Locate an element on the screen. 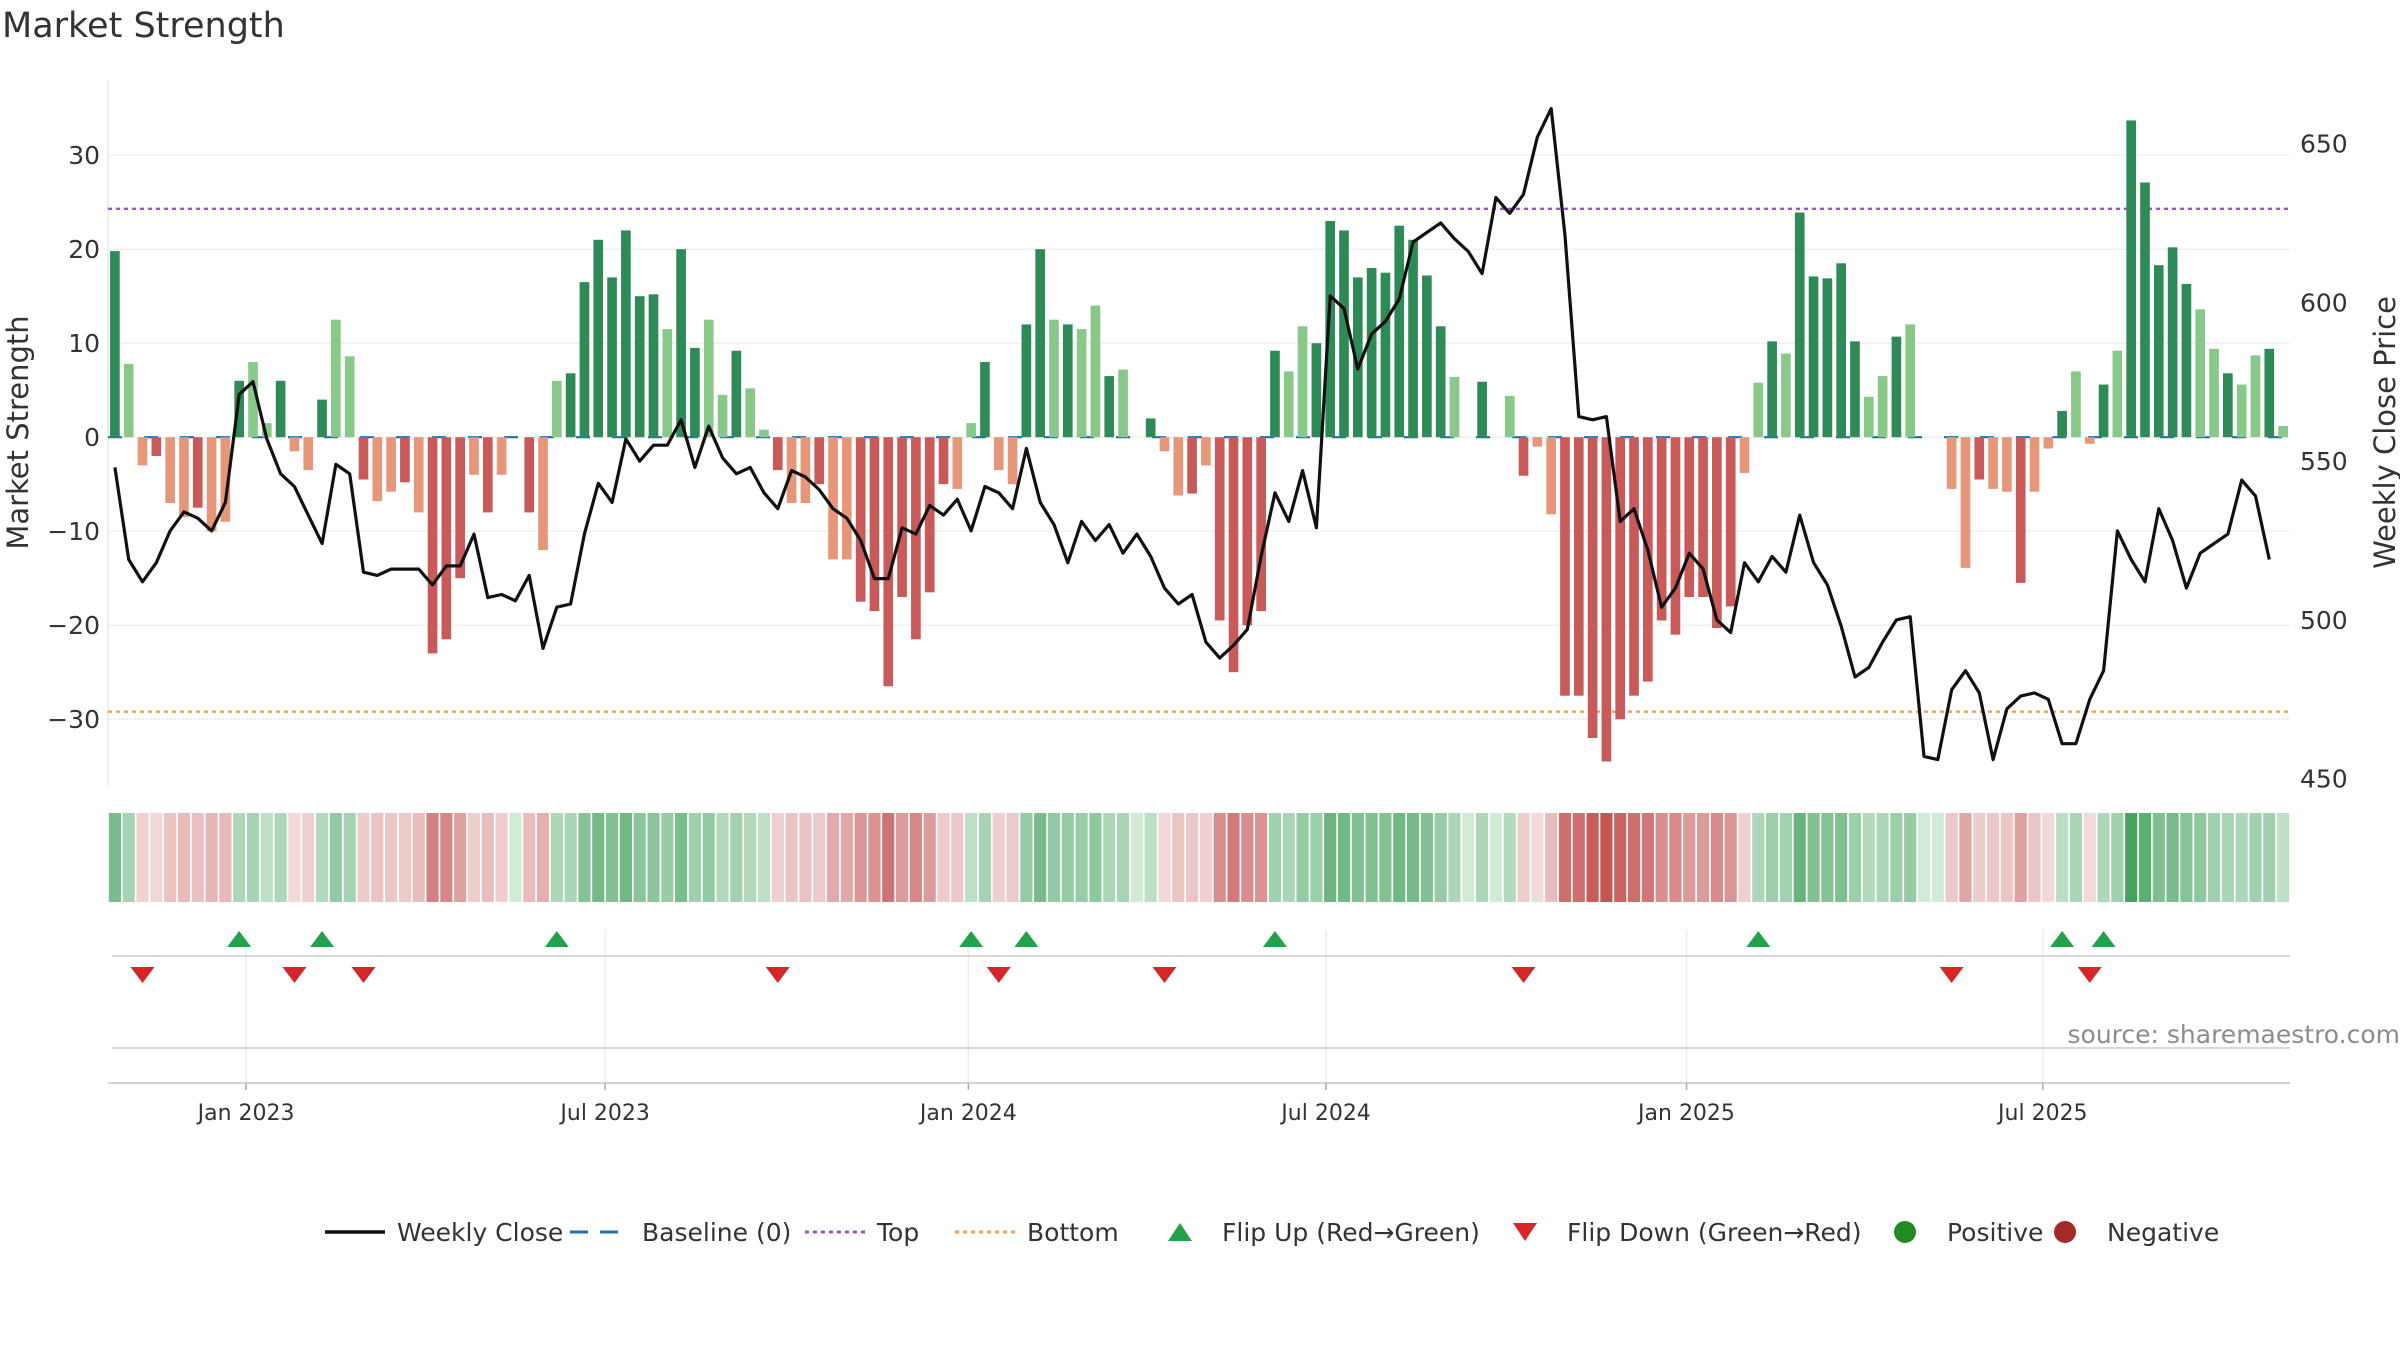  left-tick-label: 0 is located at coordinates (92, 437).